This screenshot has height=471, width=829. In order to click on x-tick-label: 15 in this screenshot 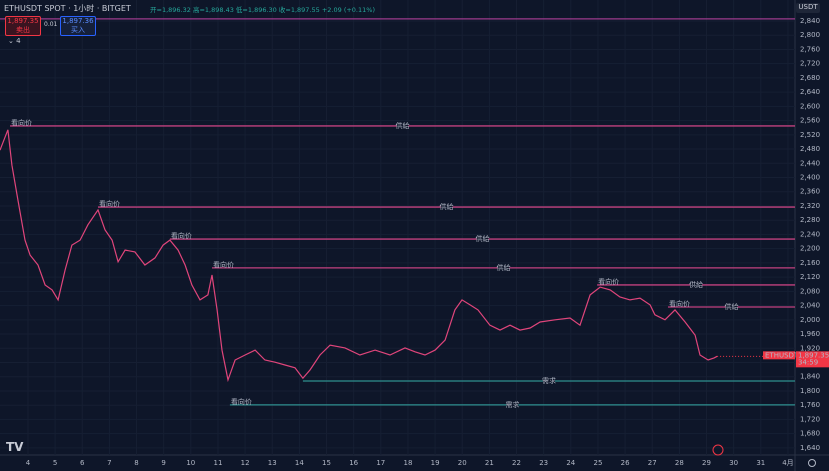, I will do `click(326, 463)`.